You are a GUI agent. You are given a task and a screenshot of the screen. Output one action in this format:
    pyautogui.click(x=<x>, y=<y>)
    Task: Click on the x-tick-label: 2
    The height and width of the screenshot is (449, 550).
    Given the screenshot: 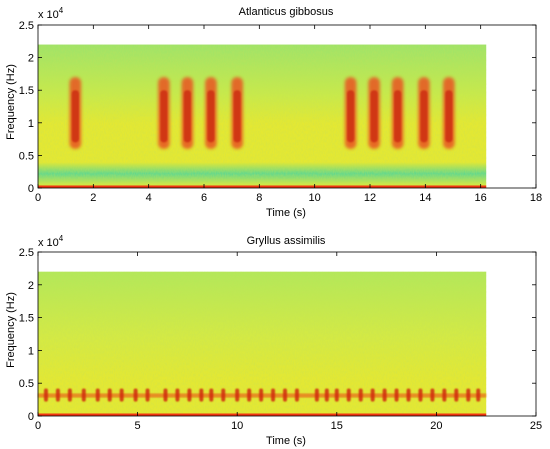 What is the action you would take?
    pyautogui.click(x=93, y=198)
    